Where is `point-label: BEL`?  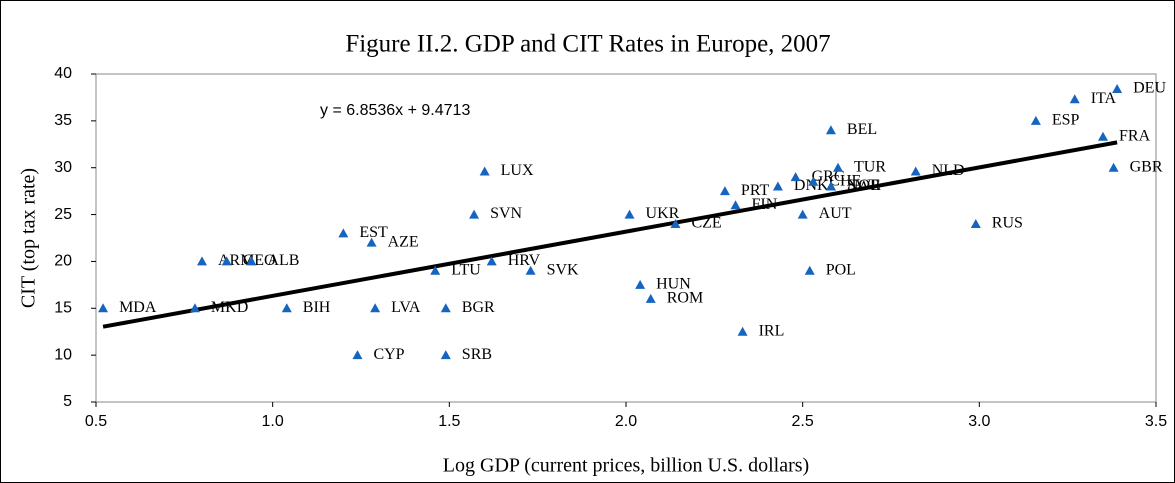
point-label: BEL is located at coordinates (862, 129).